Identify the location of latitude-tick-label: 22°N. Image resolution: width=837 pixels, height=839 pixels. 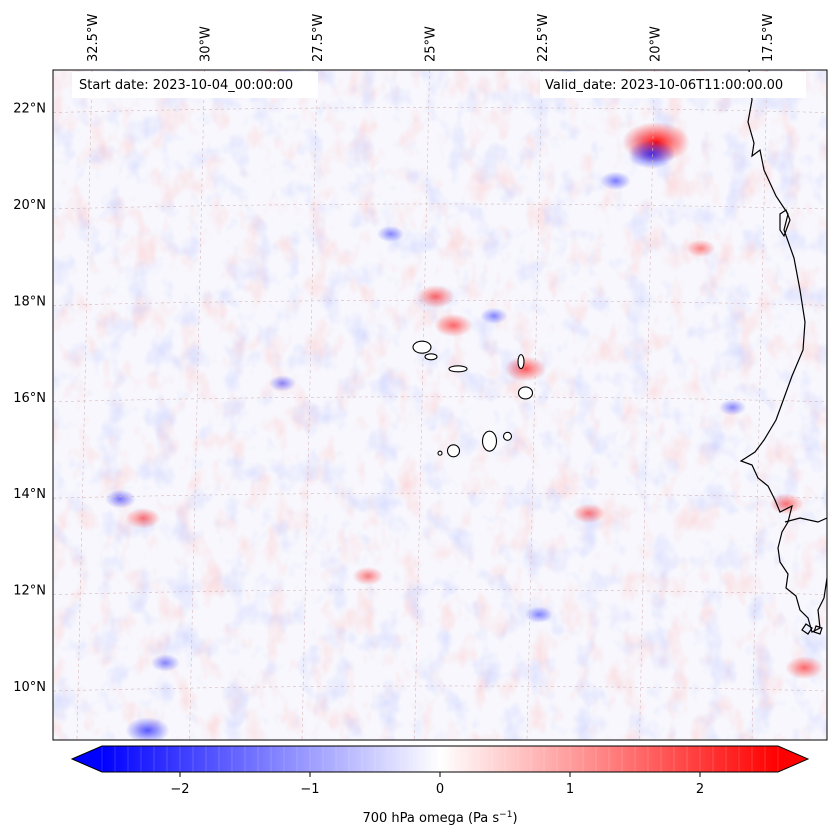
(29, 109).